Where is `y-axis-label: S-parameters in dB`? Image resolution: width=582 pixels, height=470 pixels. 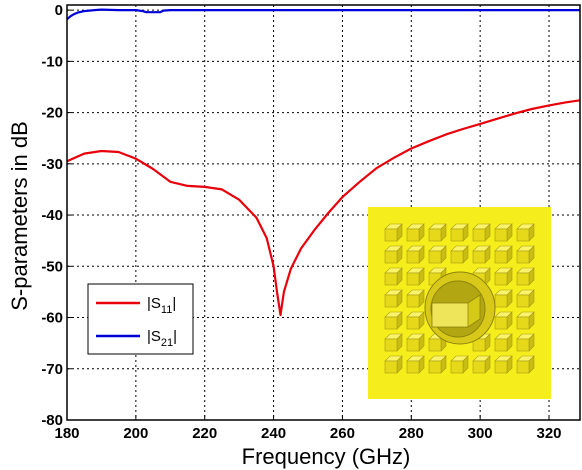
y-axis-label: S-parameters in dB is located at coordinates (19, 216).